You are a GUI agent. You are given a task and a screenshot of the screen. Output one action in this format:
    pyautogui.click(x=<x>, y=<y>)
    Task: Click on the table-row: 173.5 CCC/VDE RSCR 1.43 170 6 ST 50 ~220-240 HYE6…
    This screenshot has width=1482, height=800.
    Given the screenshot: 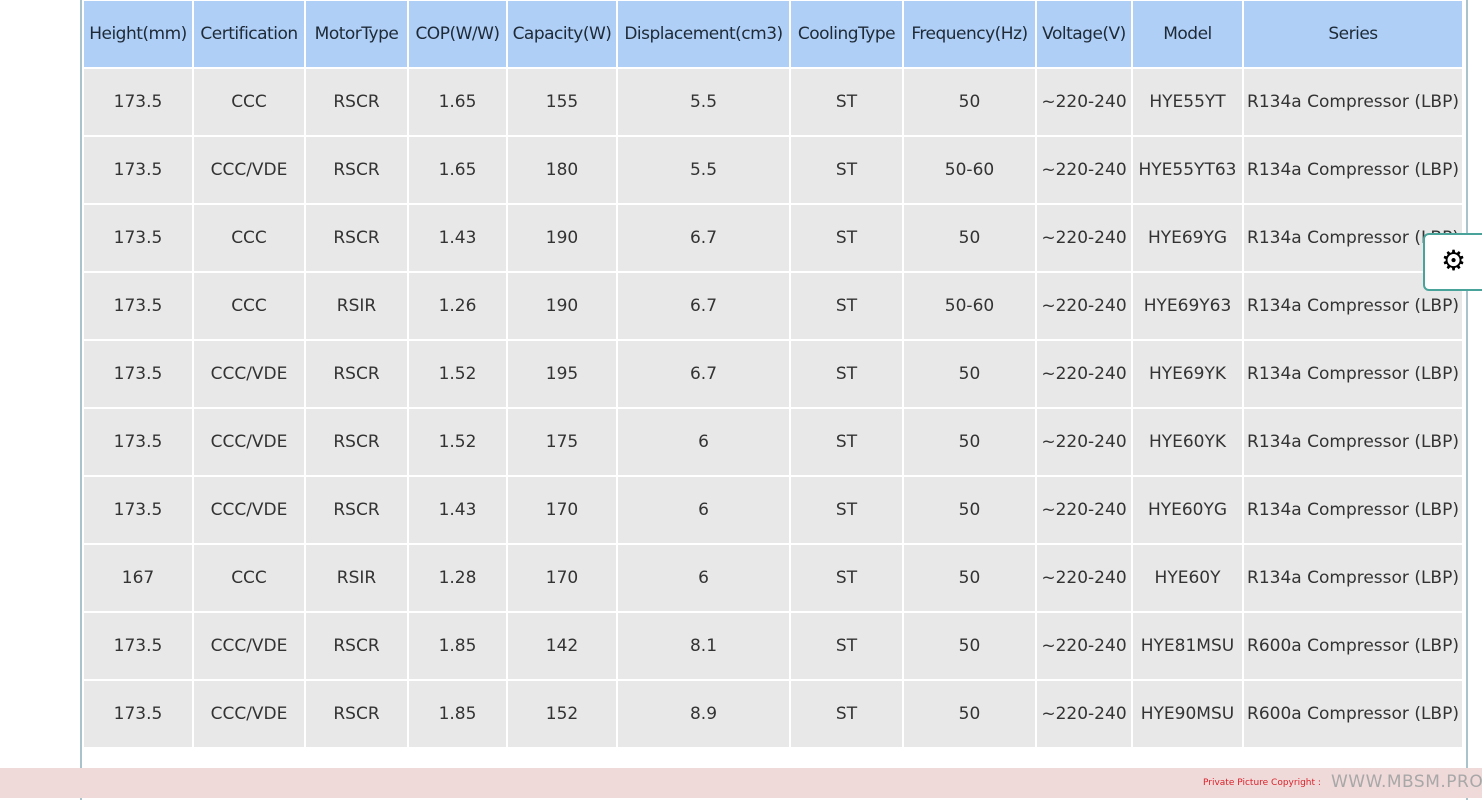 What is the action you would take?
    pyautogui.click(x=773, y=510)
    